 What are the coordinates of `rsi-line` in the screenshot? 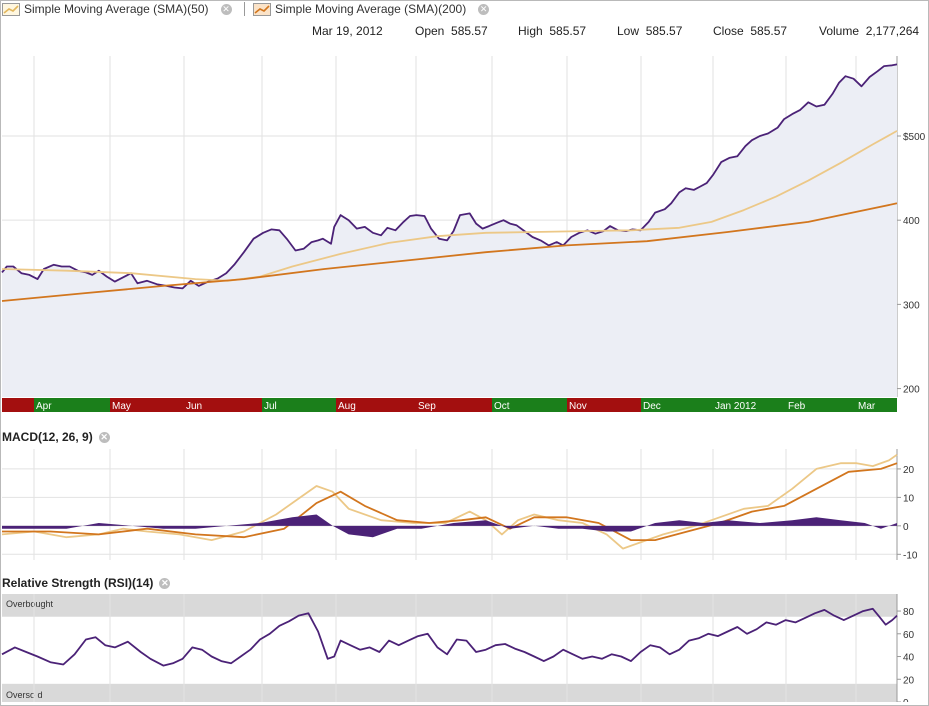 It's located at (449, 637).